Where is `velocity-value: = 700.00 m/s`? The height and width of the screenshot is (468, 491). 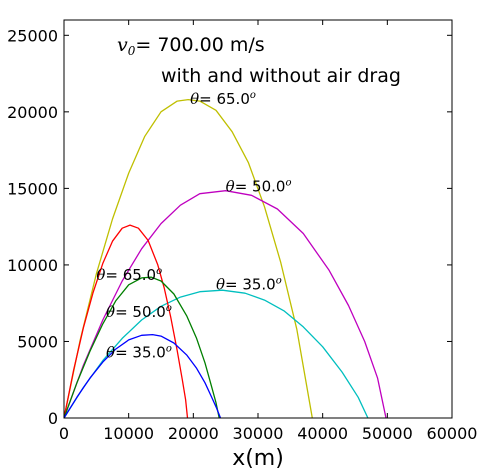 velocity-value: = 700.00 m/s is located at coordinates (199, 45).